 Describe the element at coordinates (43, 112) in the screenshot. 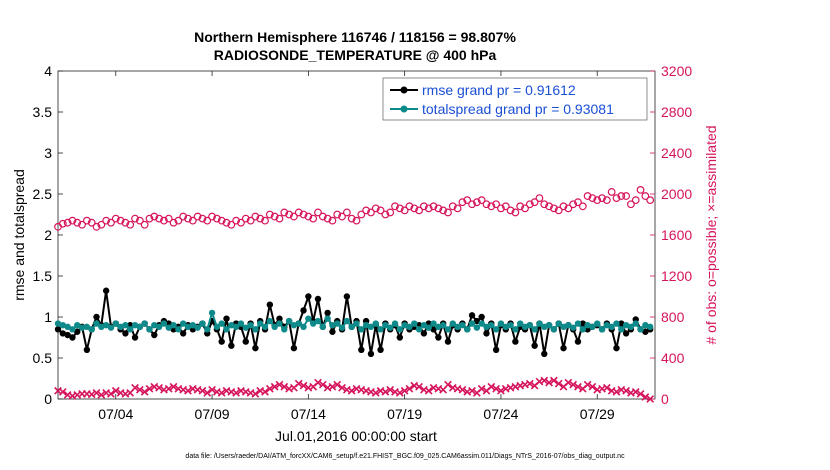

I see `left-y-tick-label: 3.5` at that location.